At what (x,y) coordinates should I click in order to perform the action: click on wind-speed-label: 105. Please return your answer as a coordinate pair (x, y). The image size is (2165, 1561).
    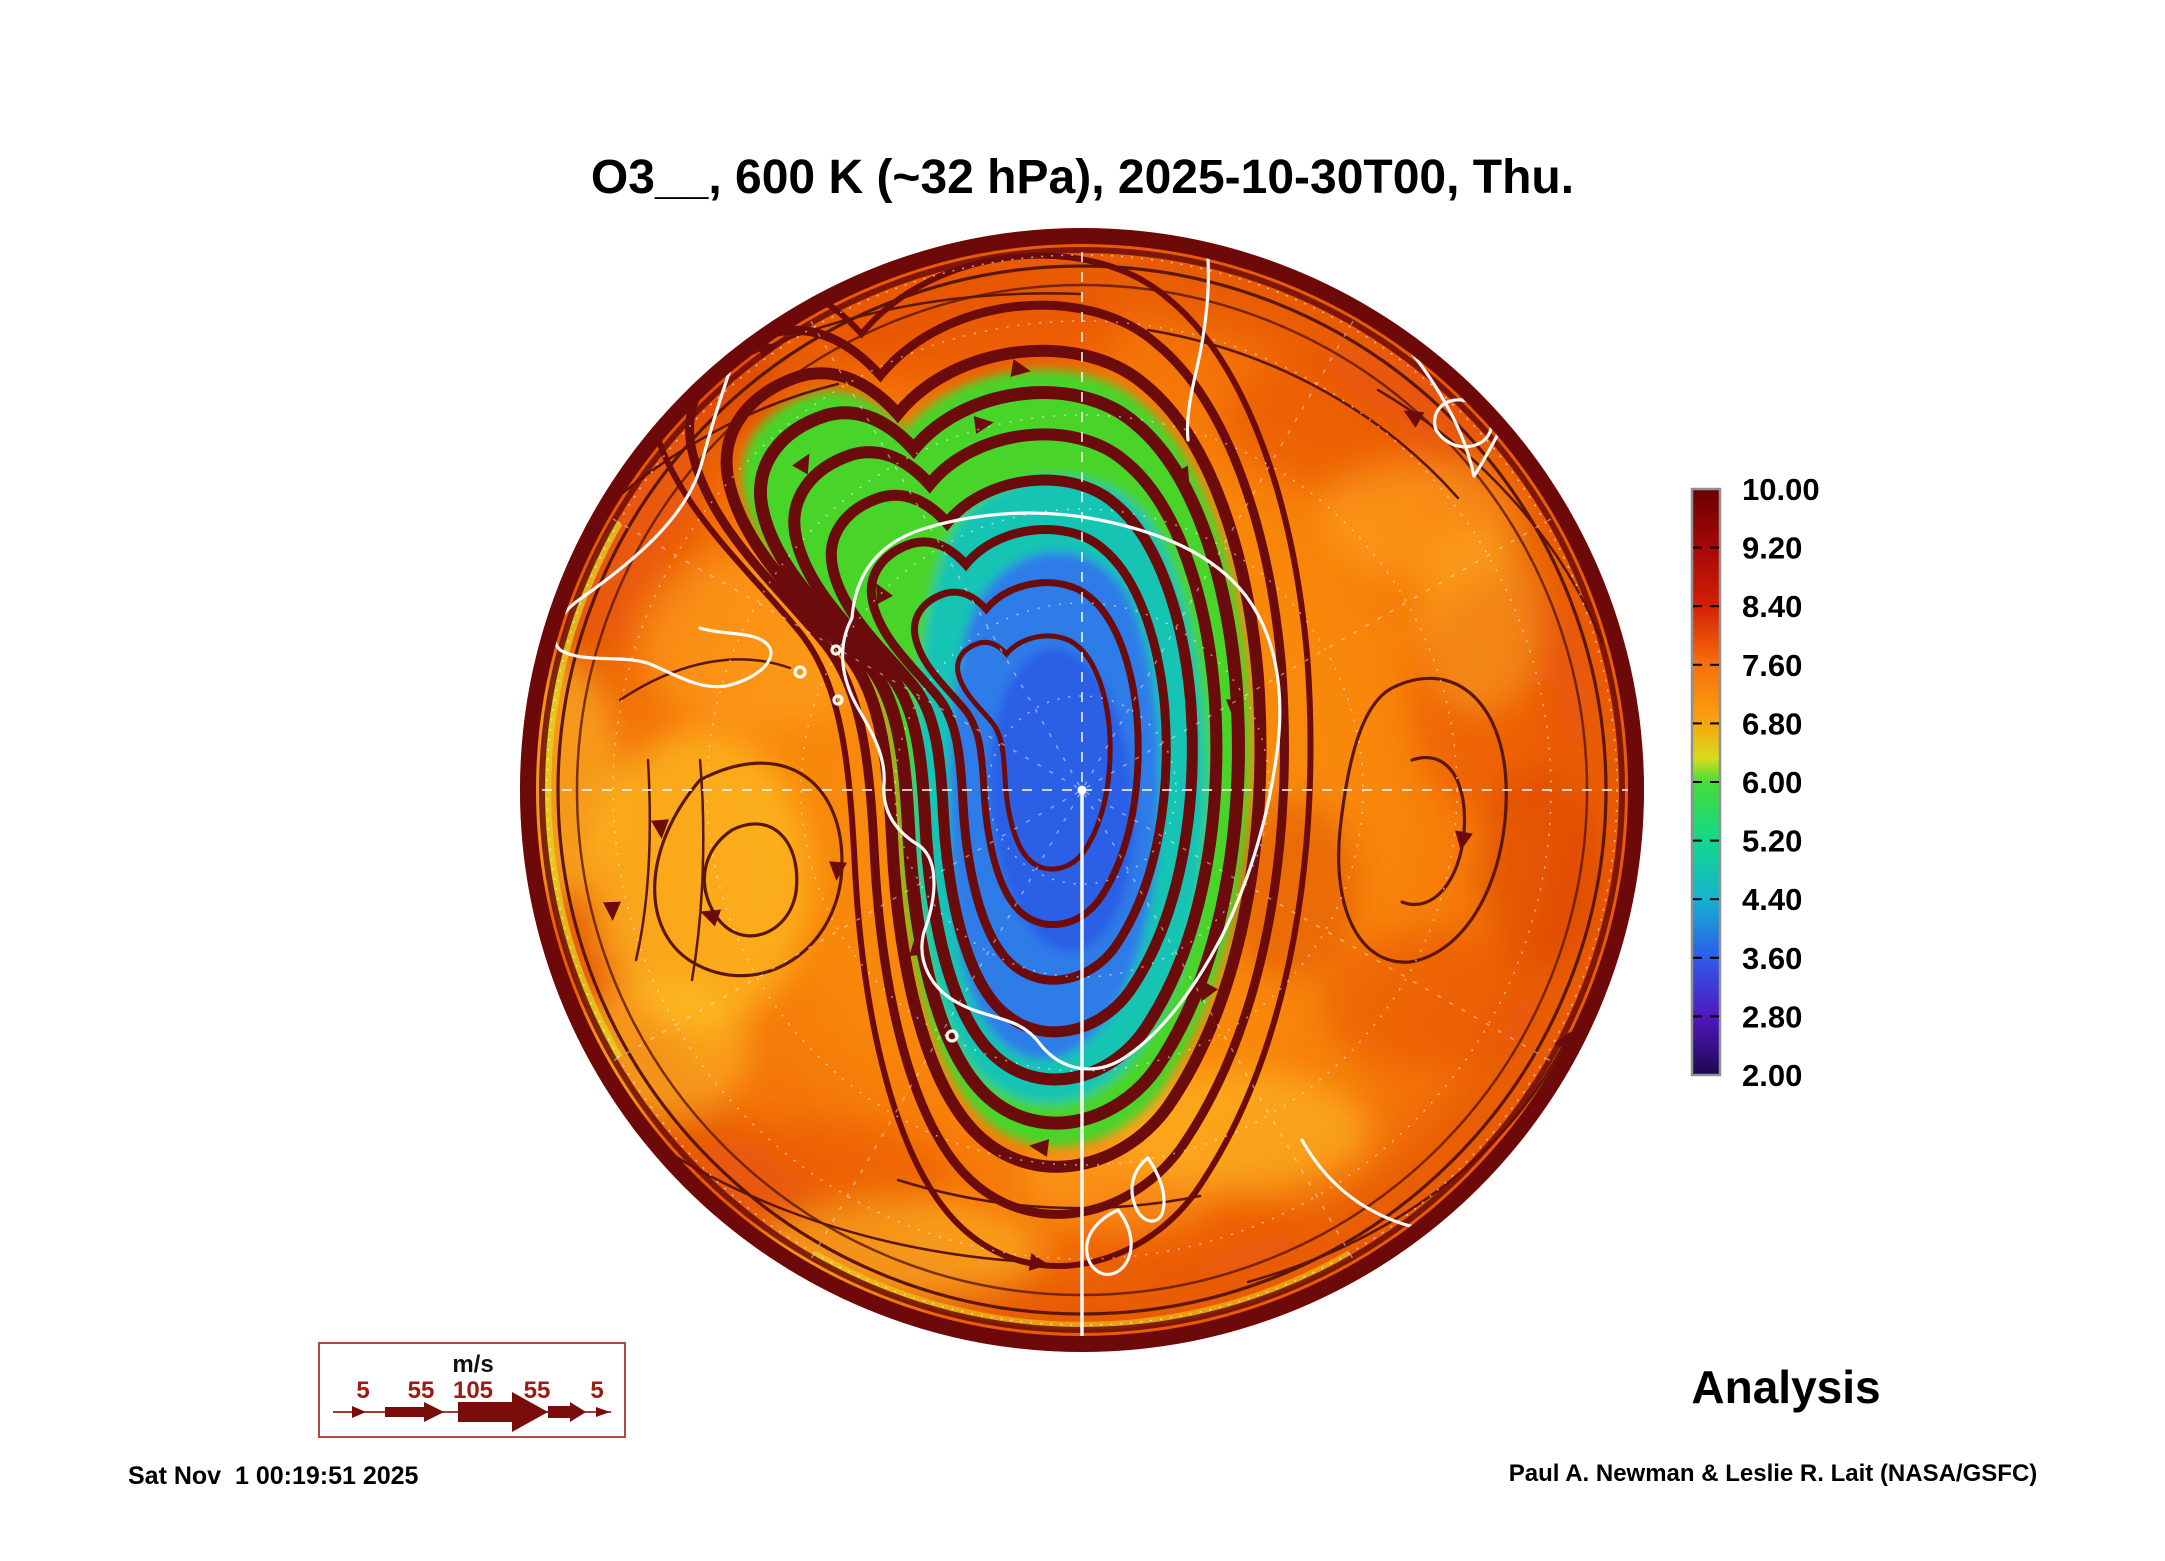
    Looking at the image, I should click on (473, 1390).